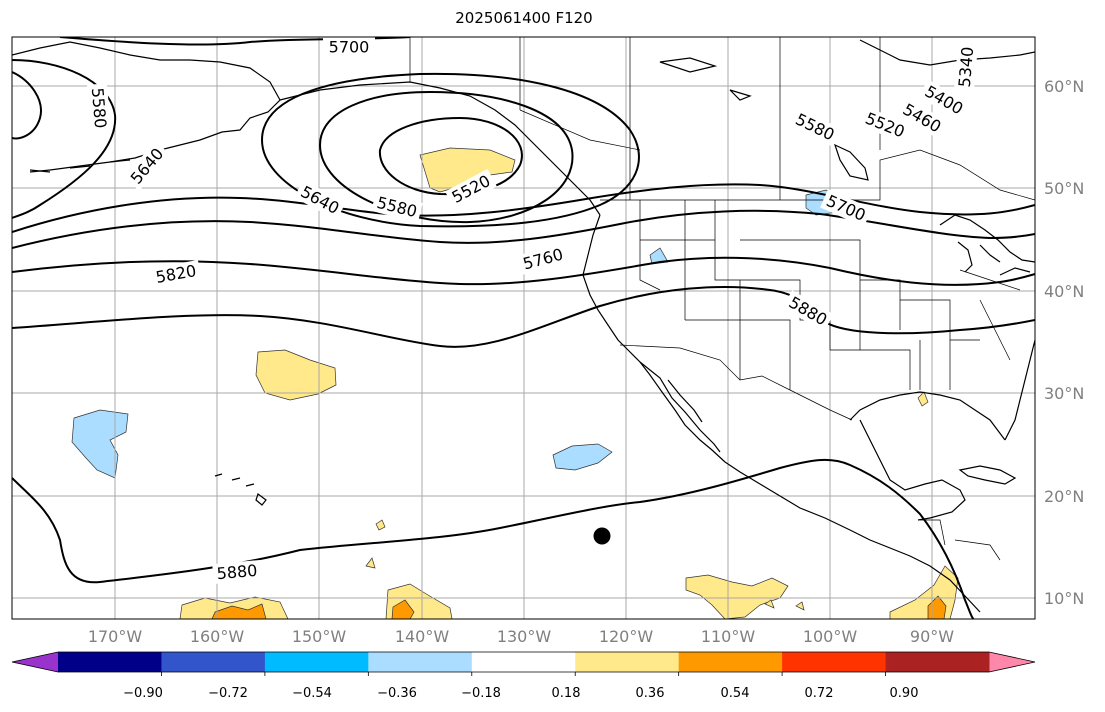  I want to click on contour-label: 5340, so click(966, 67).